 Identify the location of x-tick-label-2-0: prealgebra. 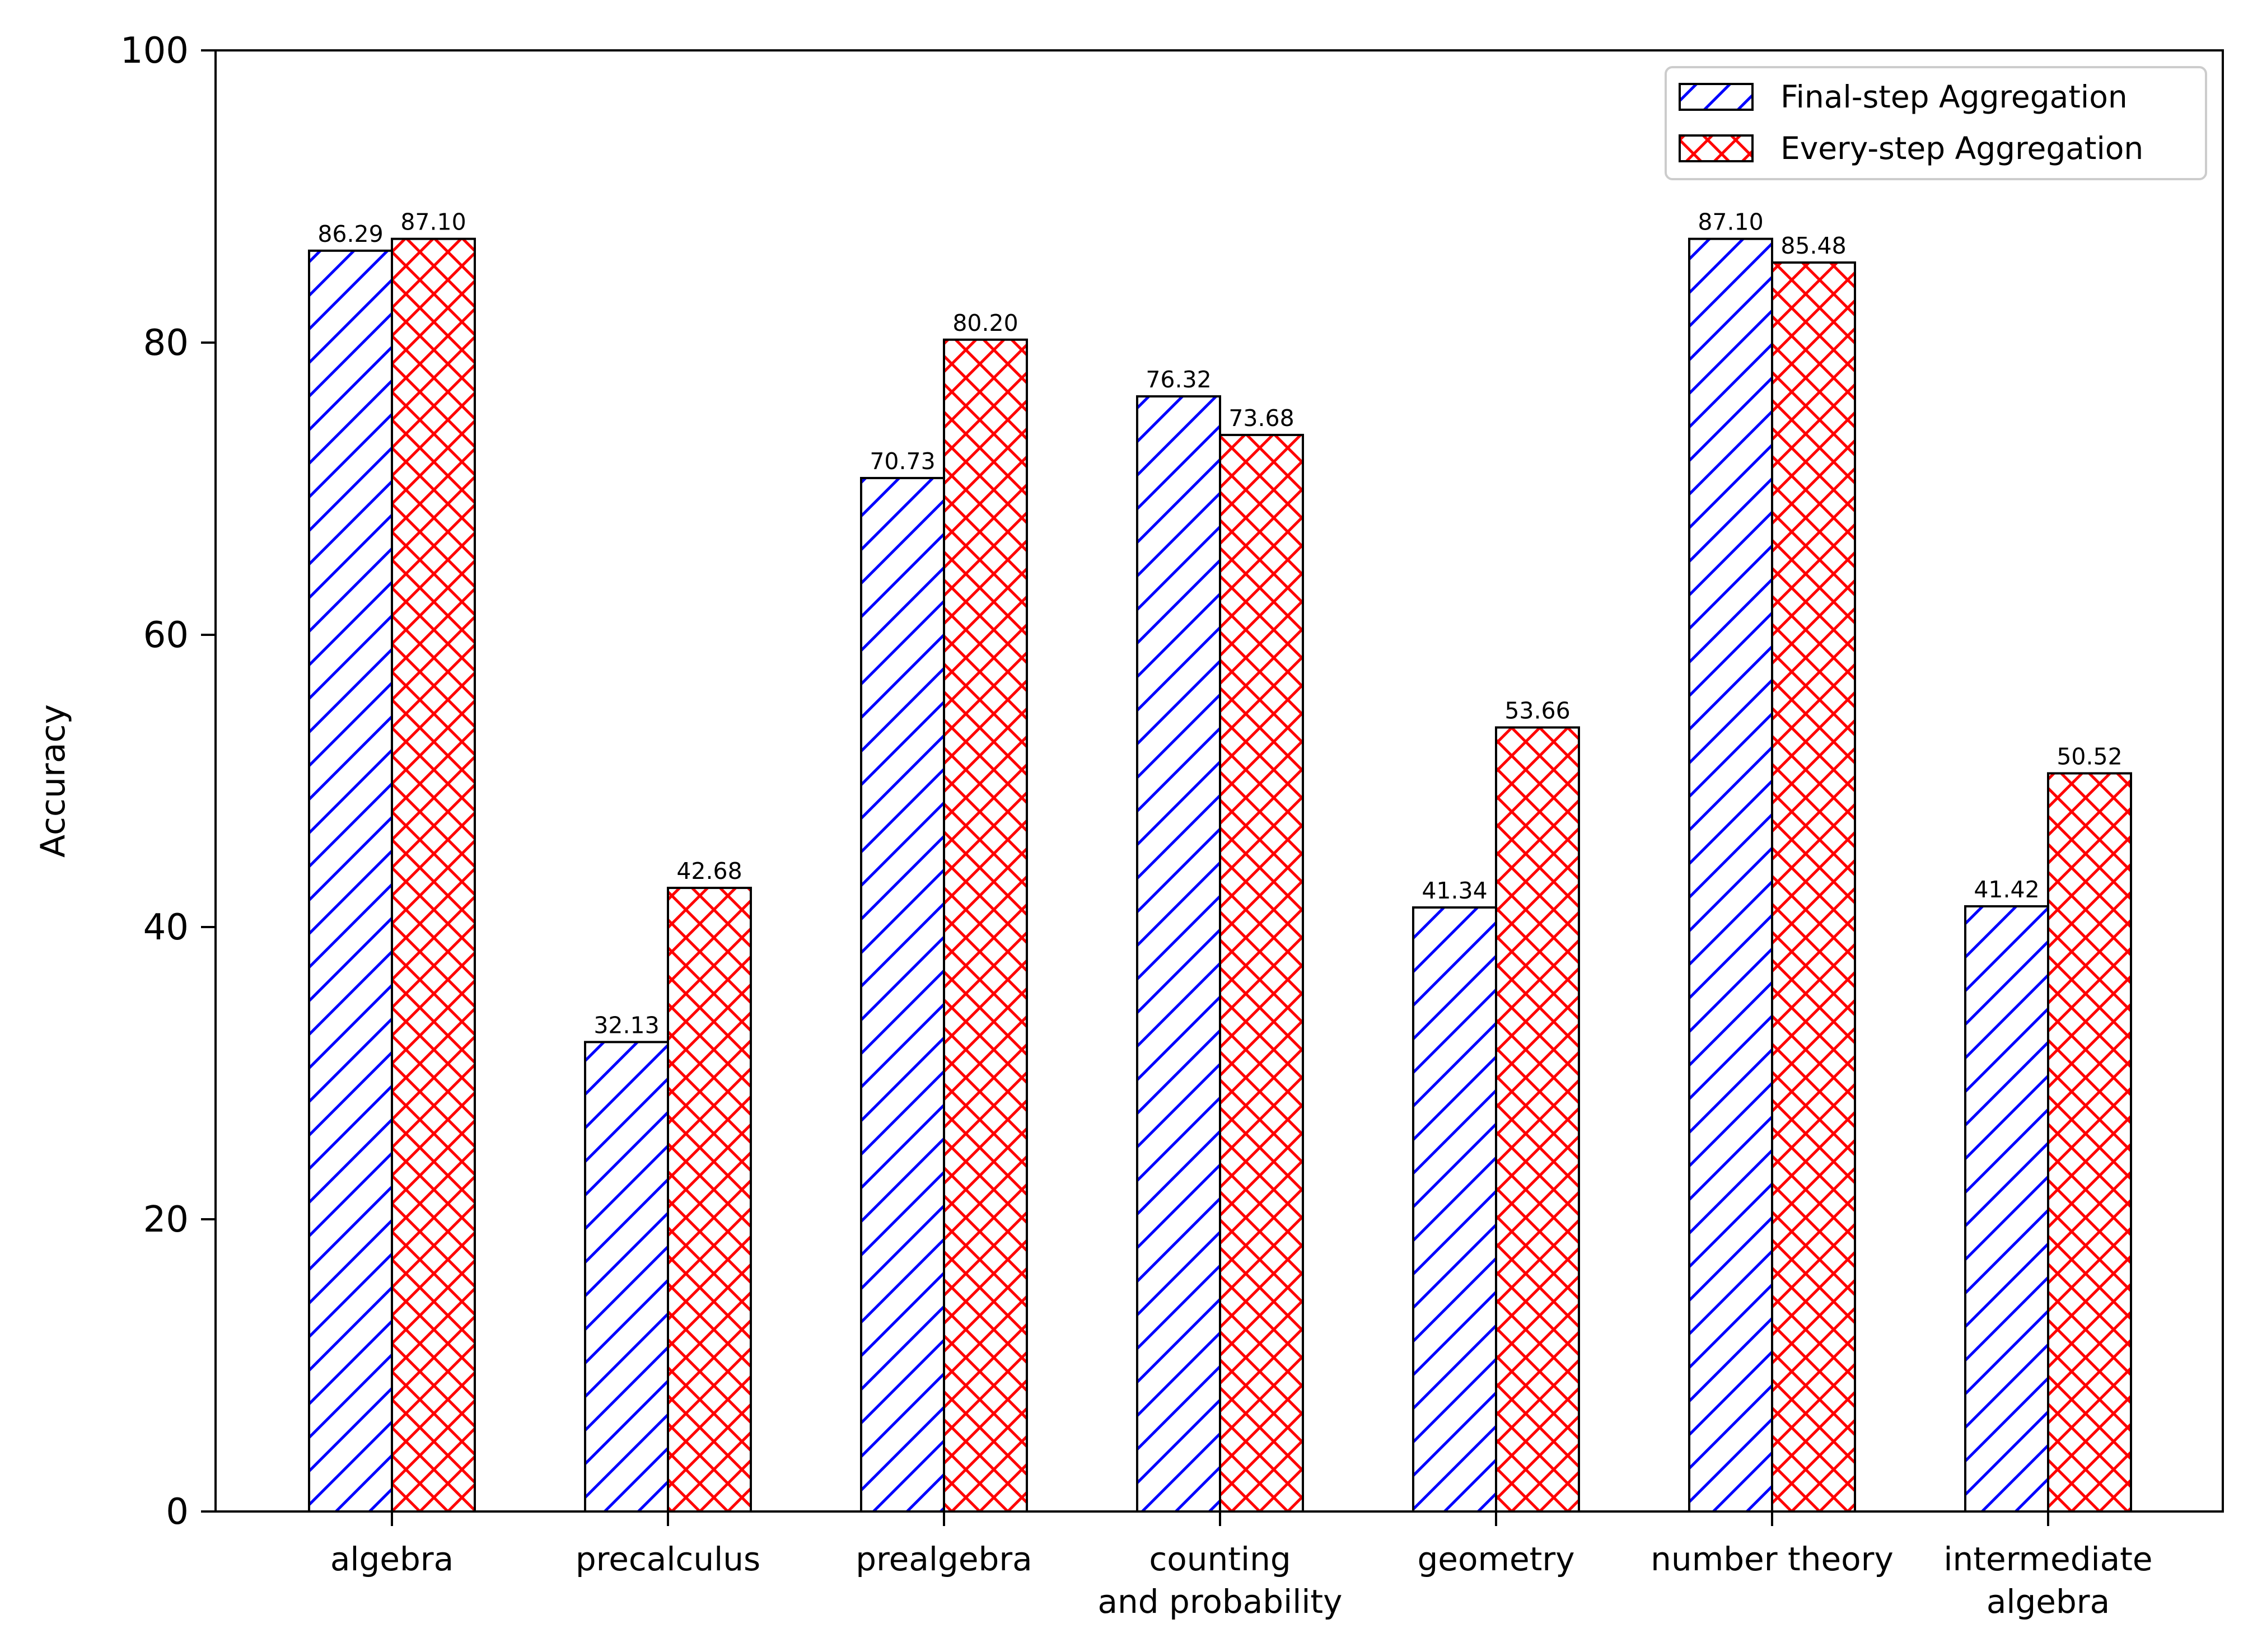
(944, 1559).